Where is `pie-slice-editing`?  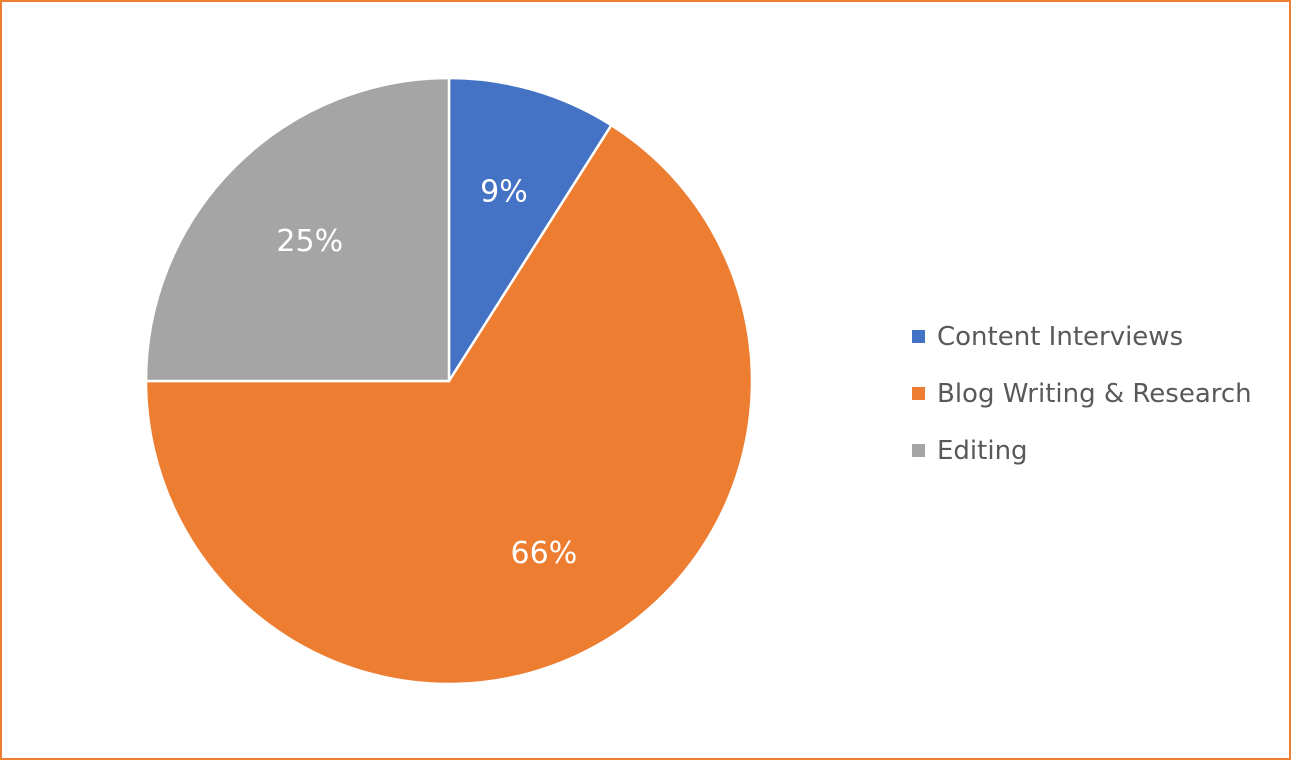 pie-slice-editing is located at coordinates (297, 229).